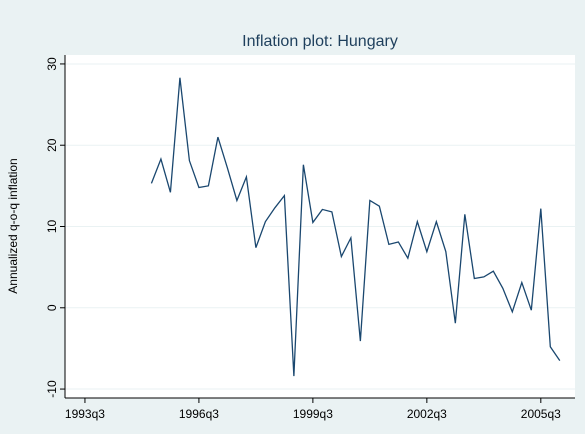 The width and height of the screenshot is (585, 434). I want to click on y-tick-label: 0, so click(52, 307).